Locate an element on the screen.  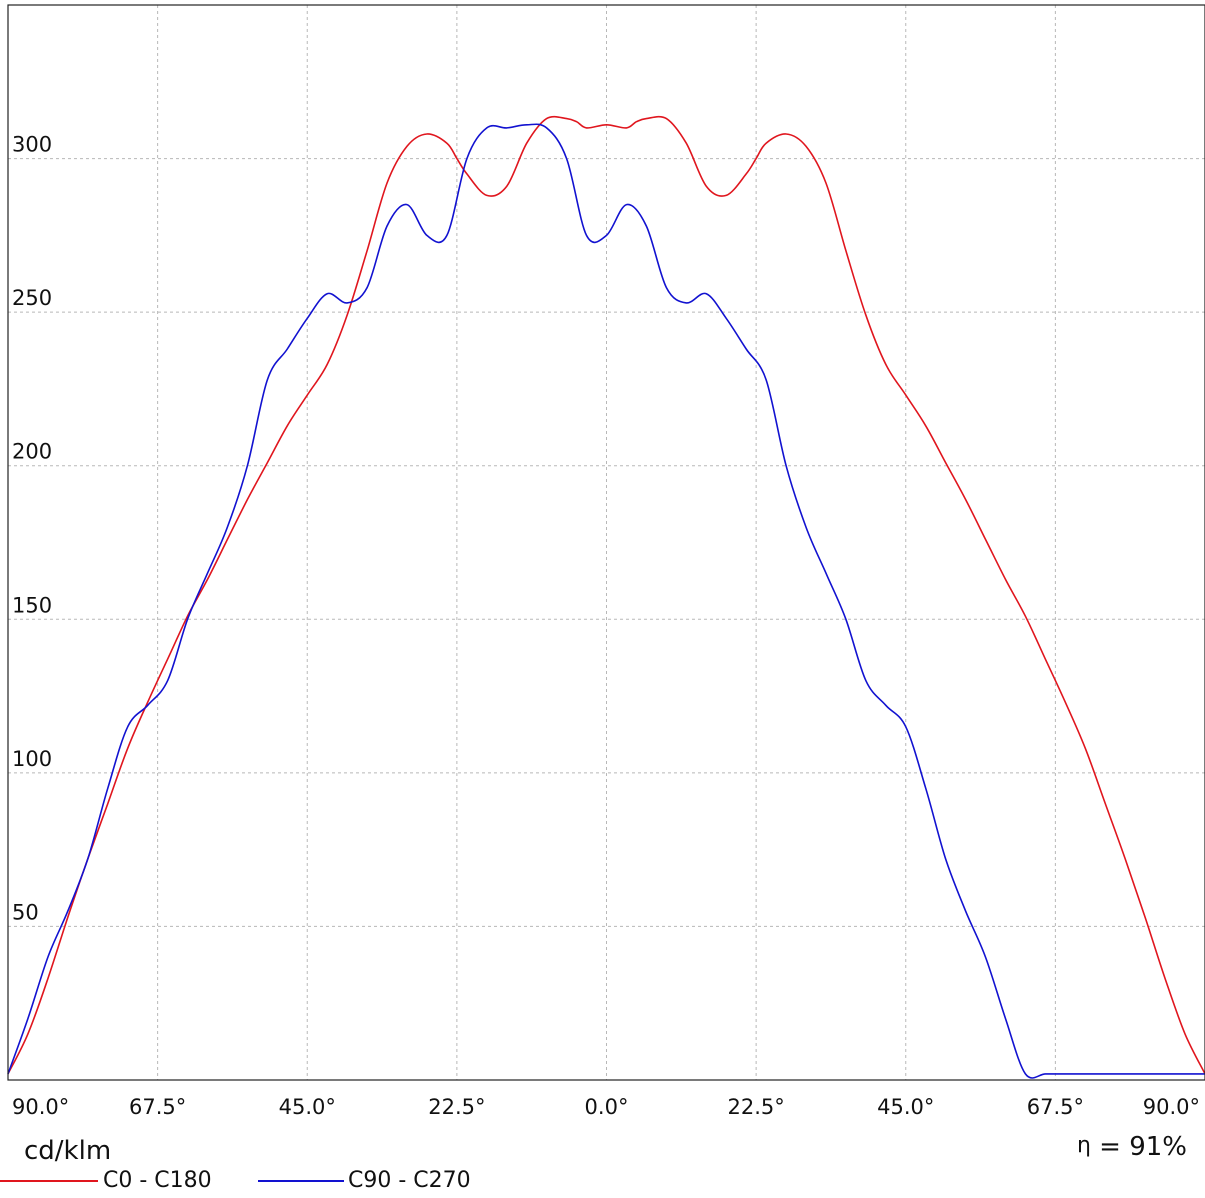
x-tick-7: 67.5° is located at coordinates (1055, 1107).